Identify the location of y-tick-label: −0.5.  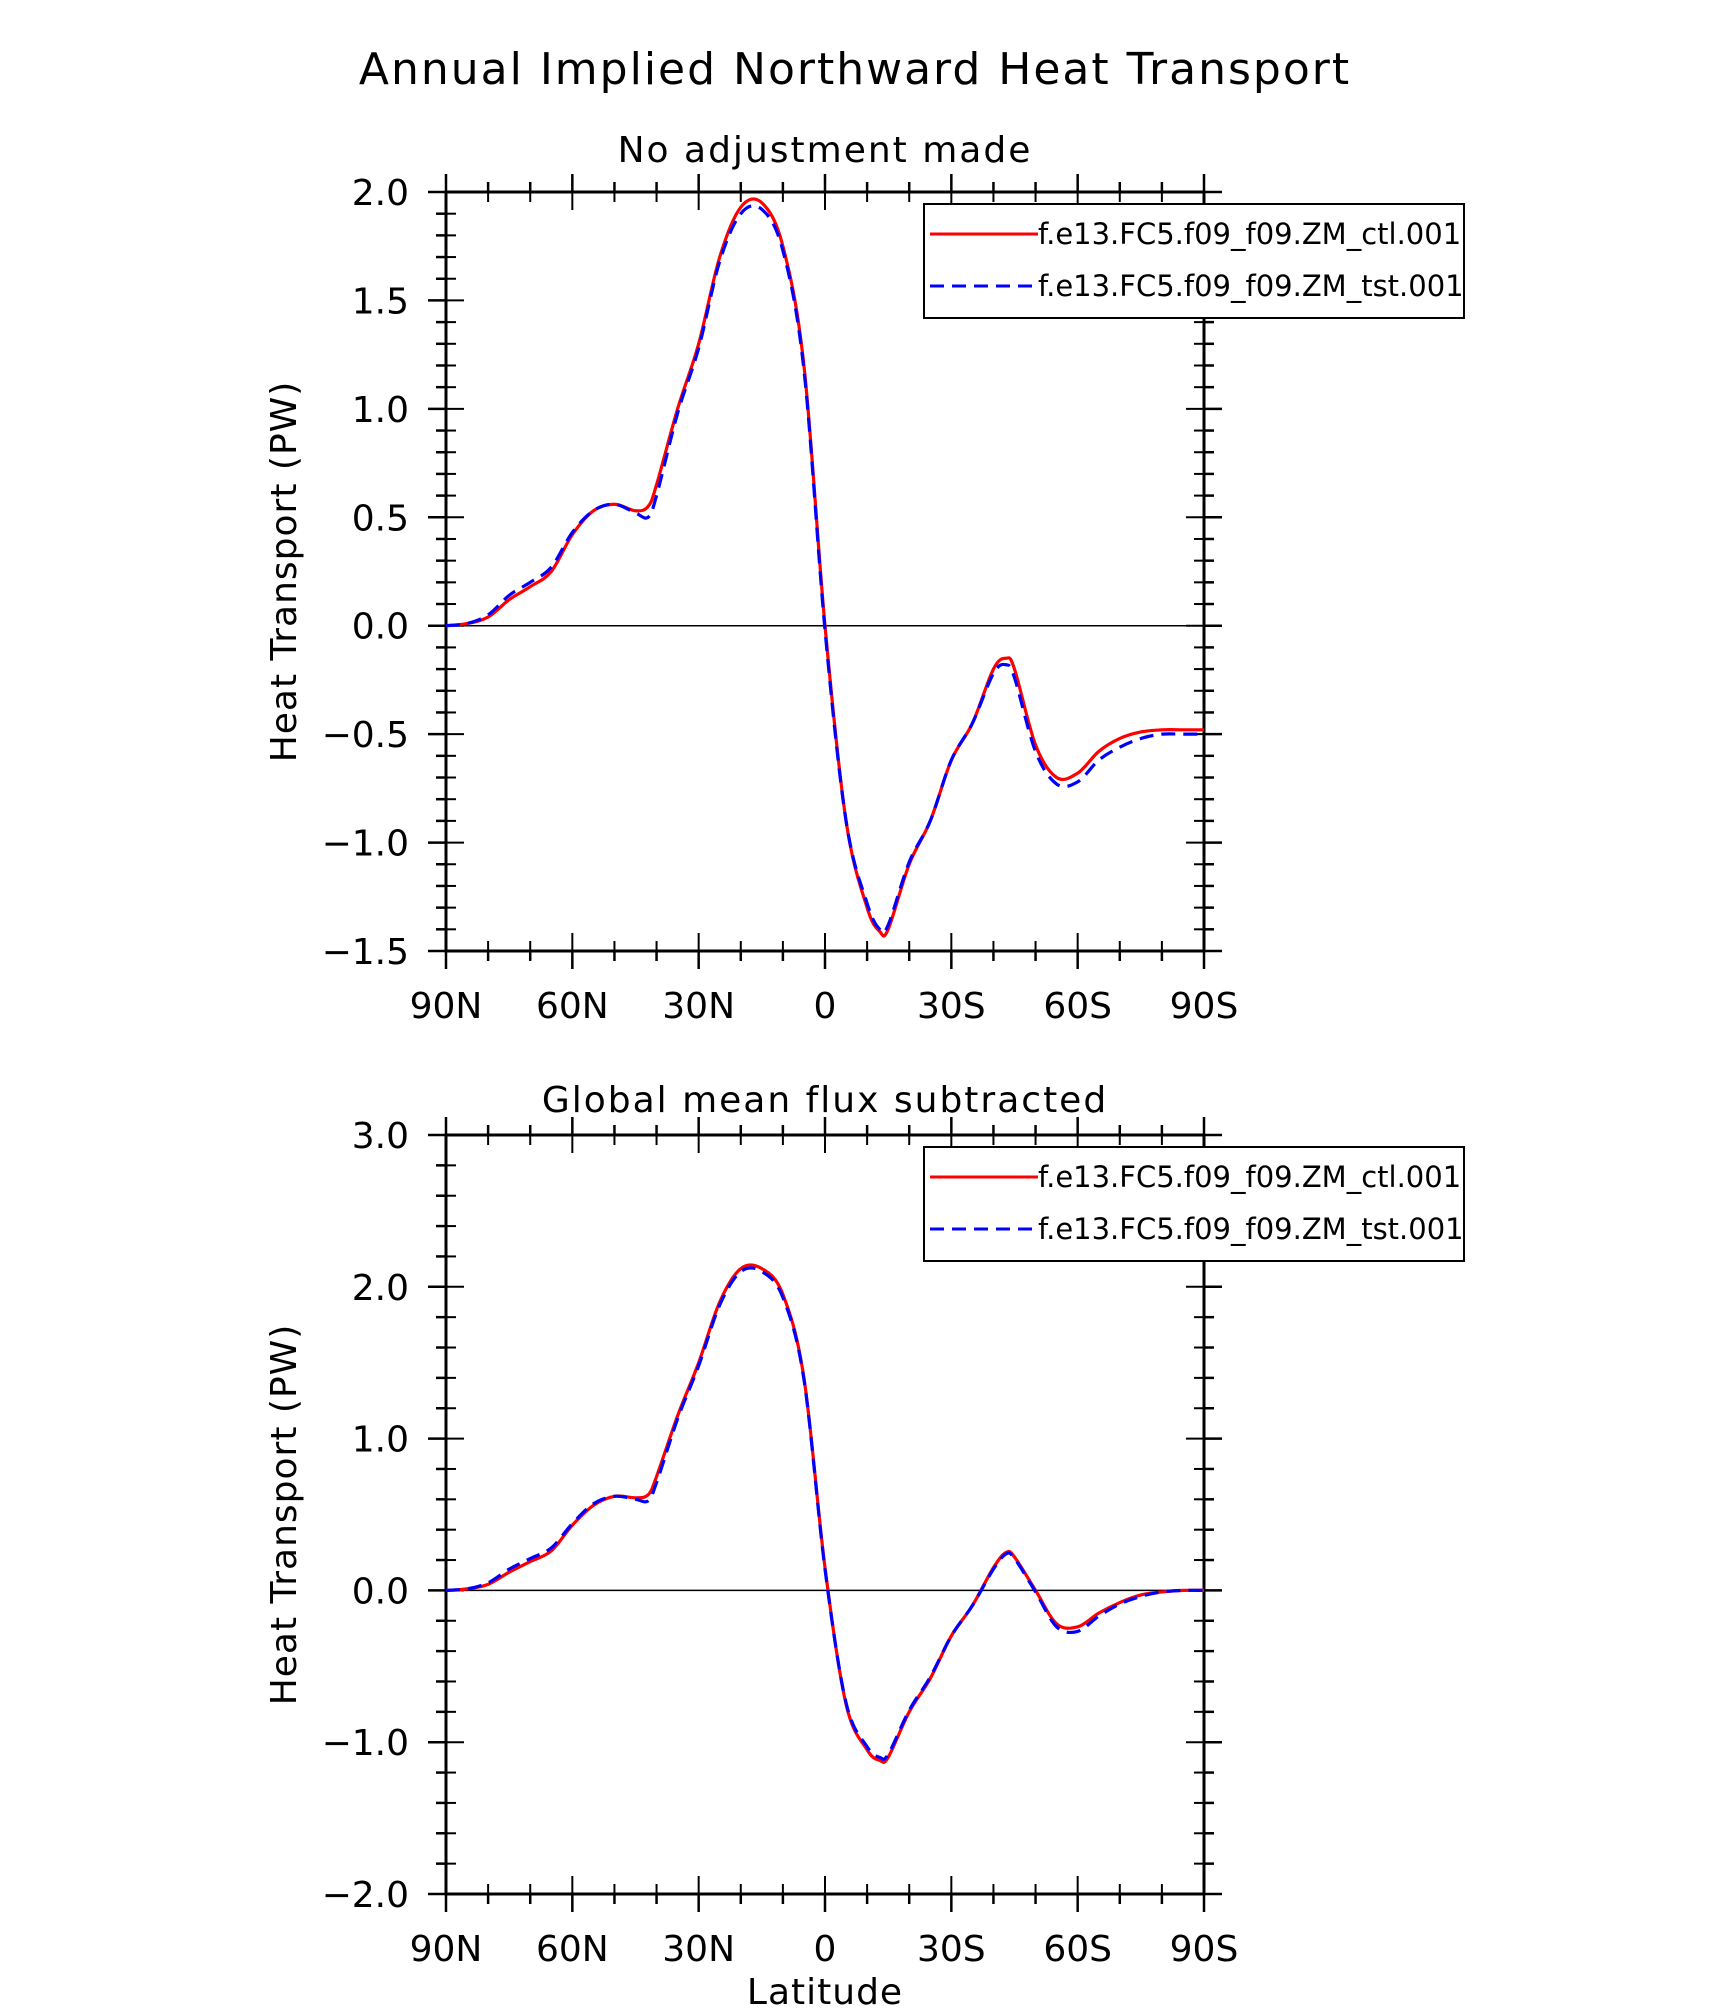
(365, 735).